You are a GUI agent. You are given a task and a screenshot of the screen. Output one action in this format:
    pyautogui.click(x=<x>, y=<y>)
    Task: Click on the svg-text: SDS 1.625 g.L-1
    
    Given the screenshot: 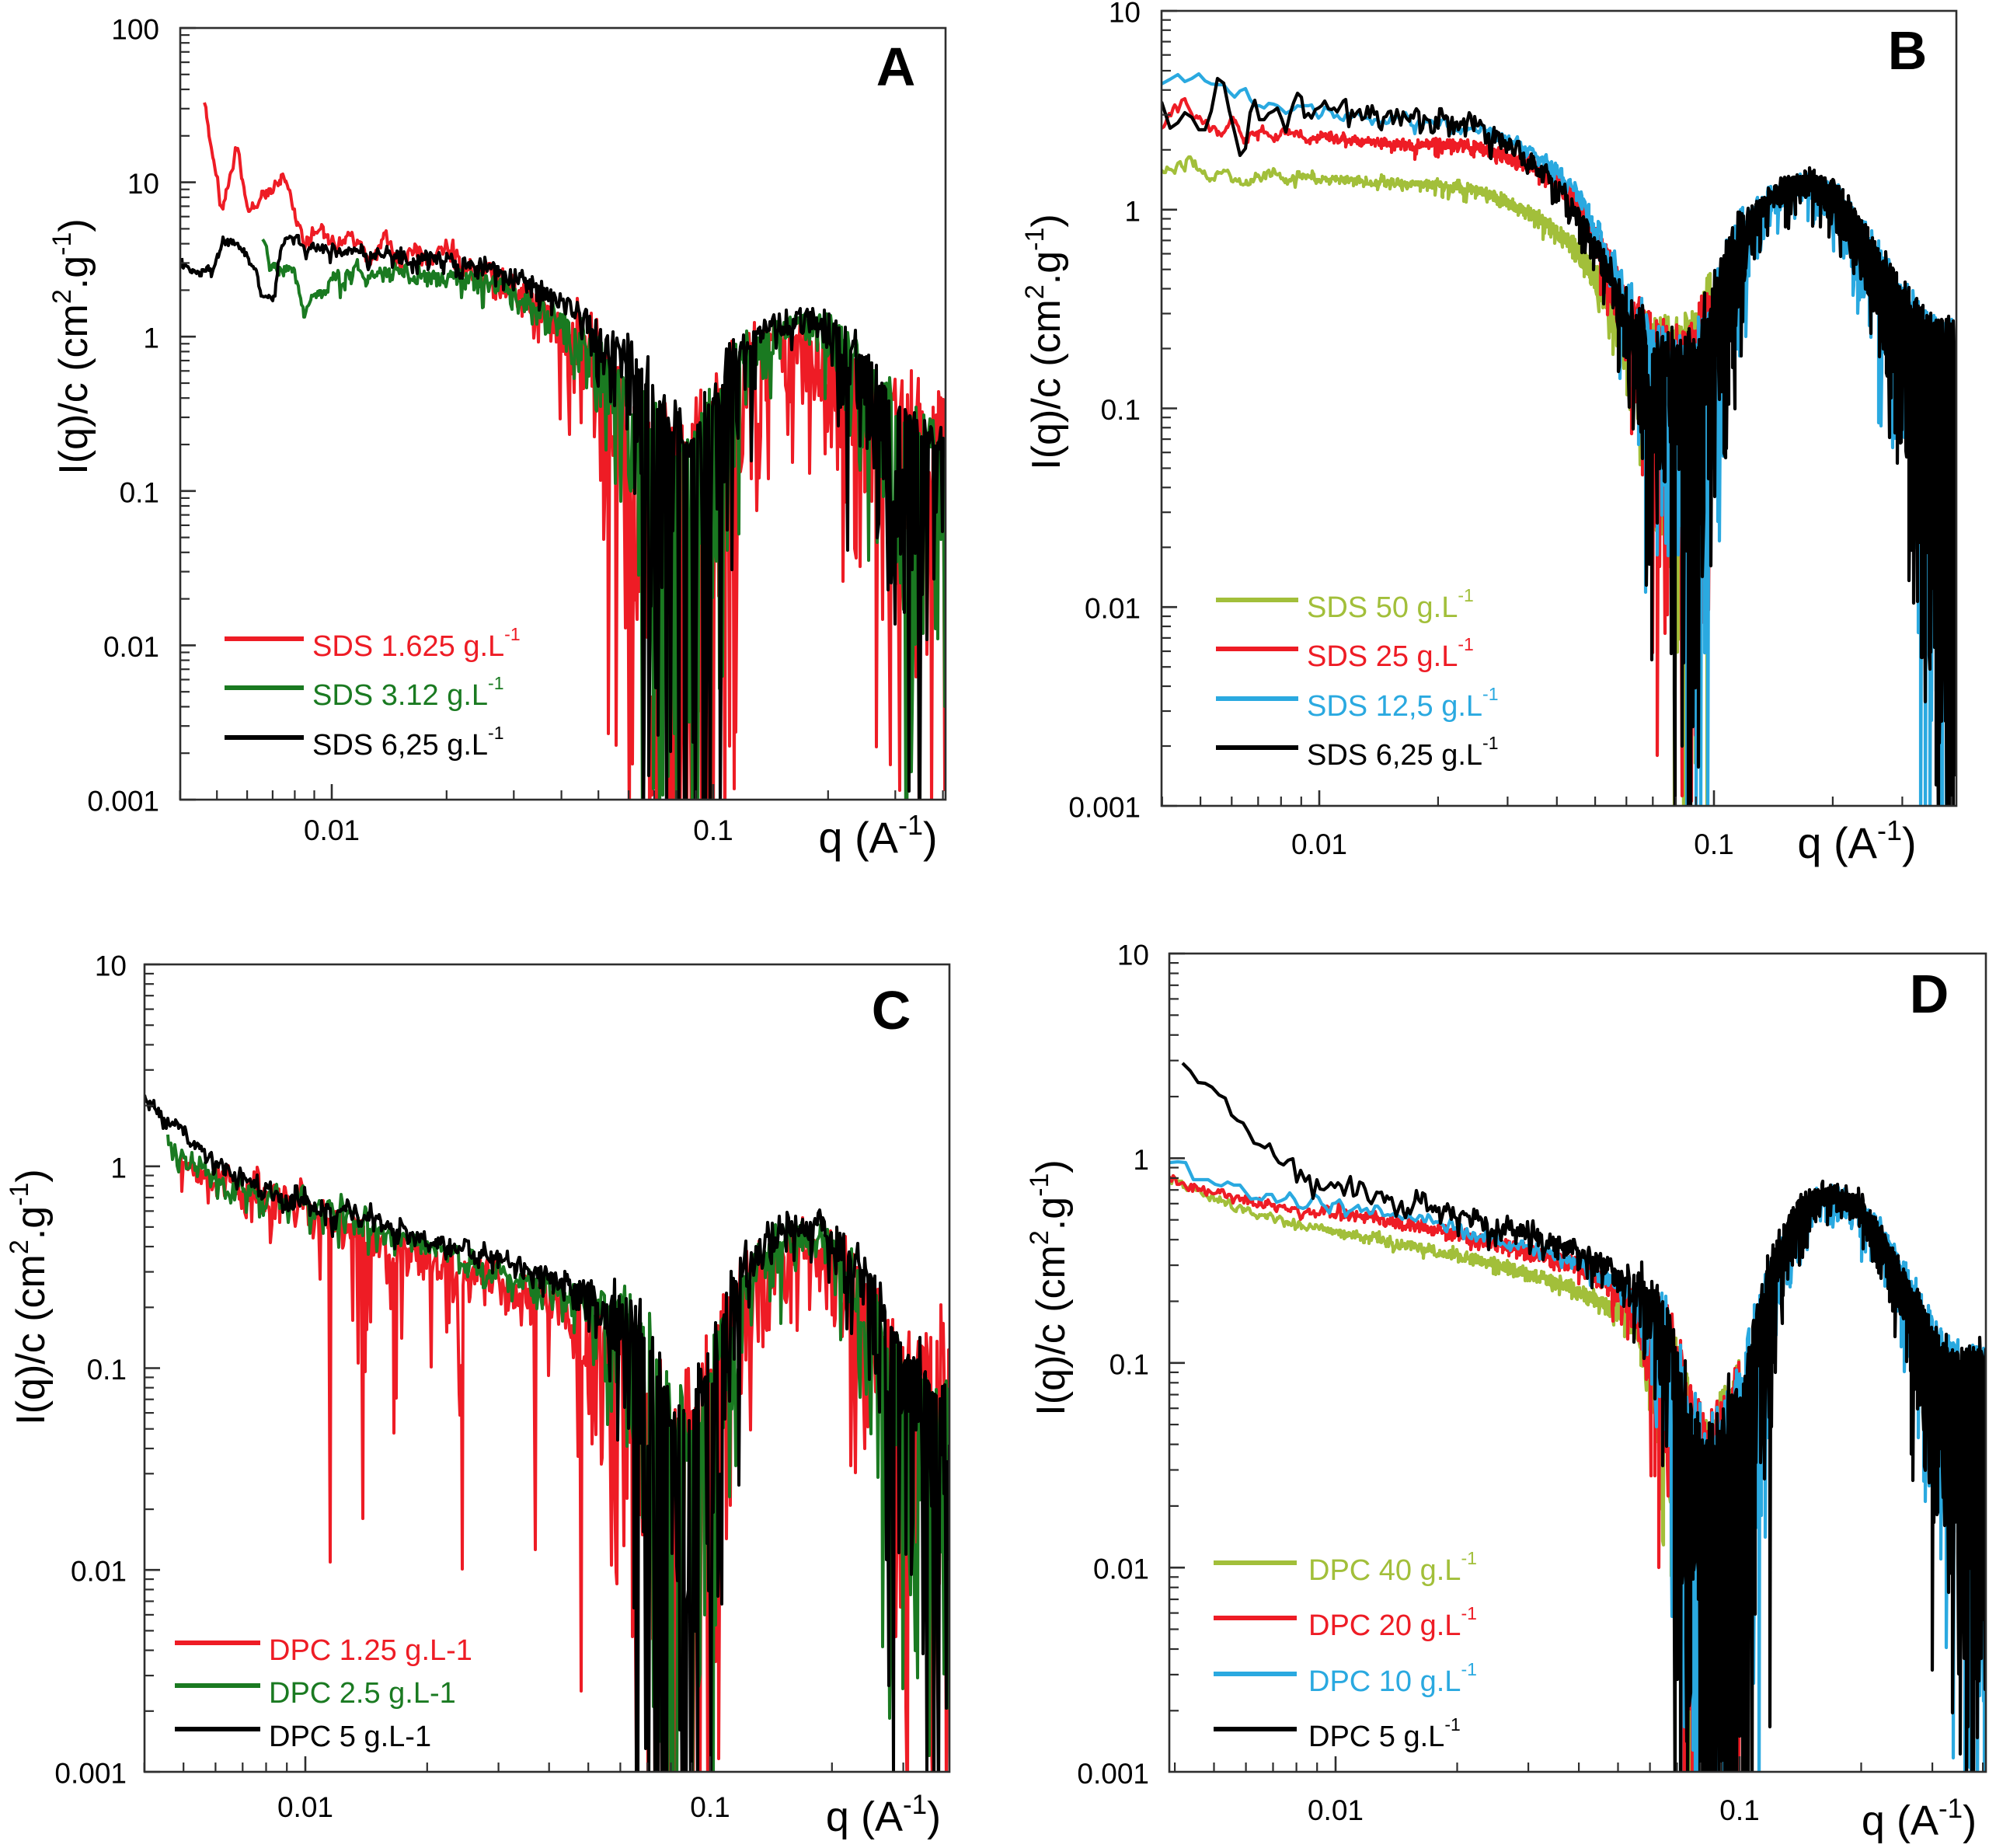 What is the action you would take?
    pyautogui.click(x=417, y=643)
    